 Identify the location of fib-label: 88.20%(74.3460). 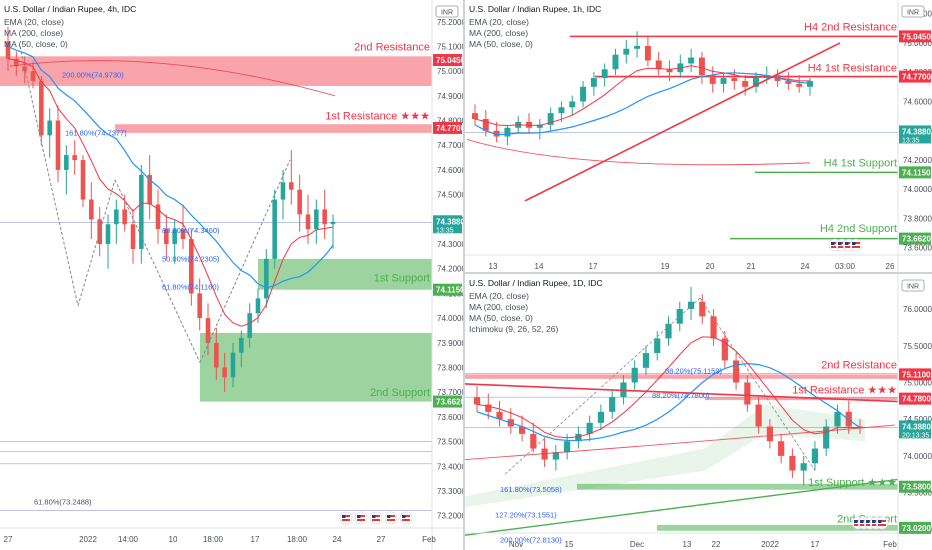
(191, 230).